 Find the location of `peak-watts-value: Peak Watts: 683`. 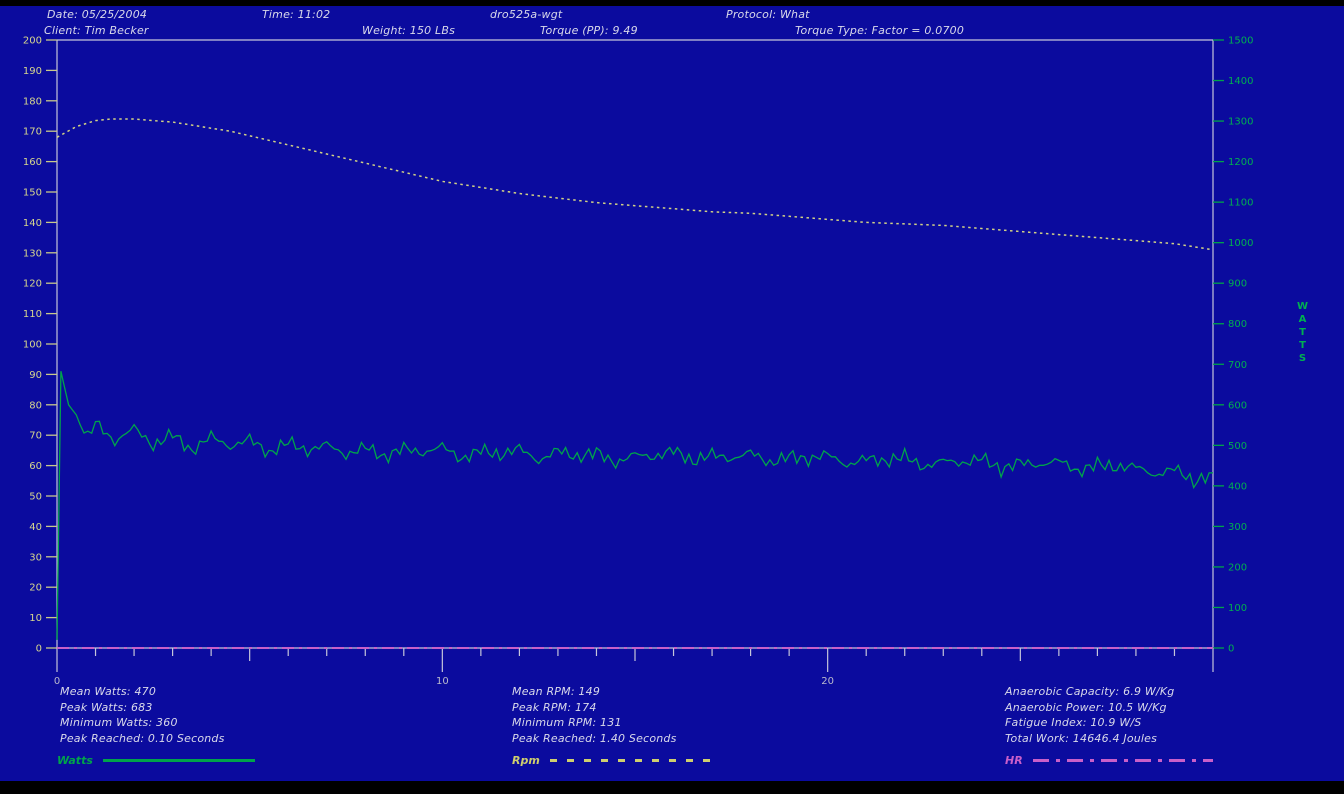

peak-watts-value: Peak Watts: 683 is located at coordinates (106, 707).